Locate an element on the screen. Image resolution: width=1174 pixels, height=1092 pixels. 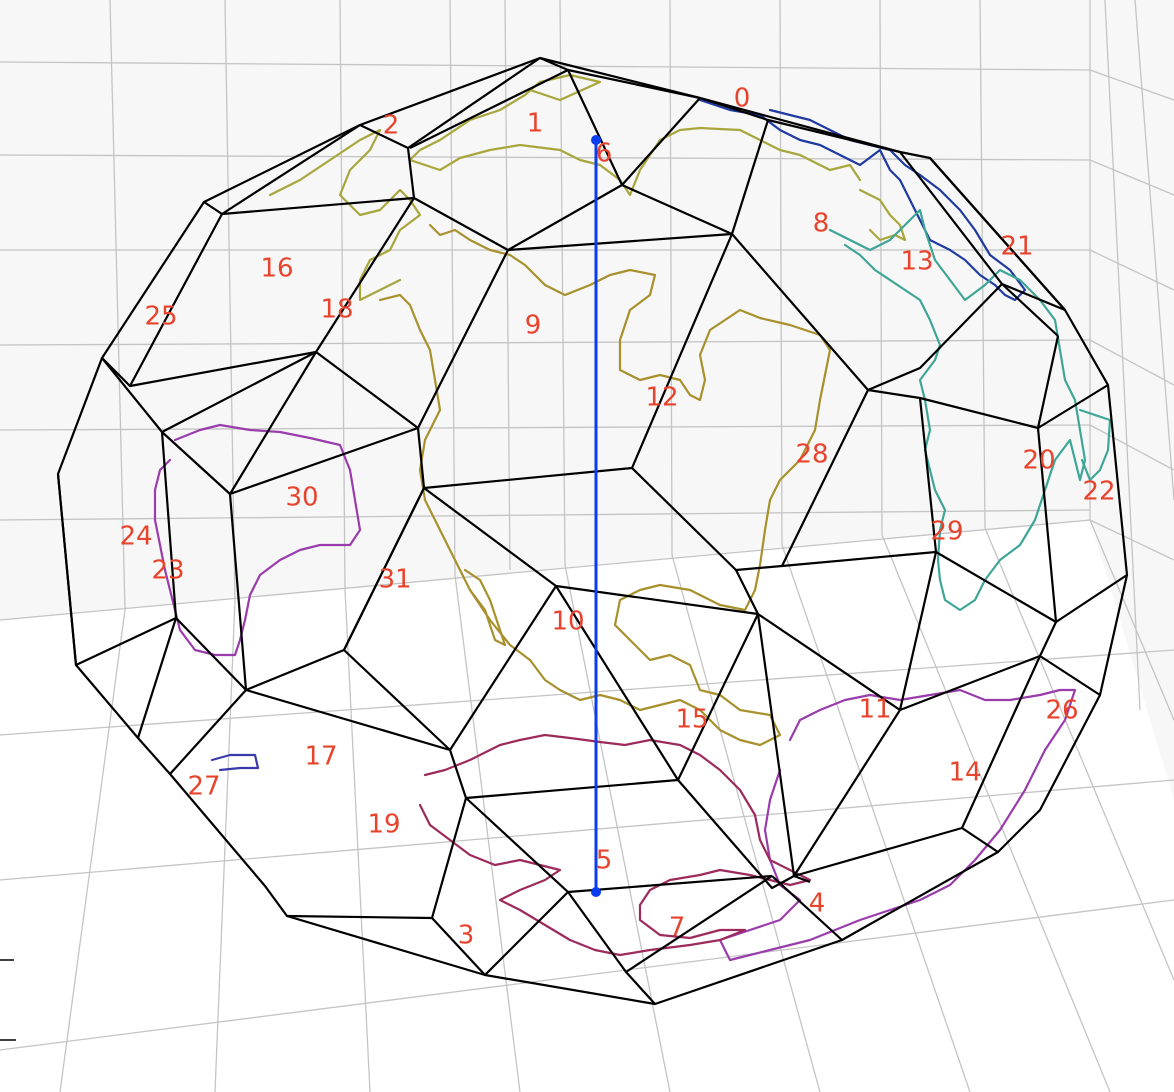
cell-label-1: 1 is located at coordinates (535, 124).